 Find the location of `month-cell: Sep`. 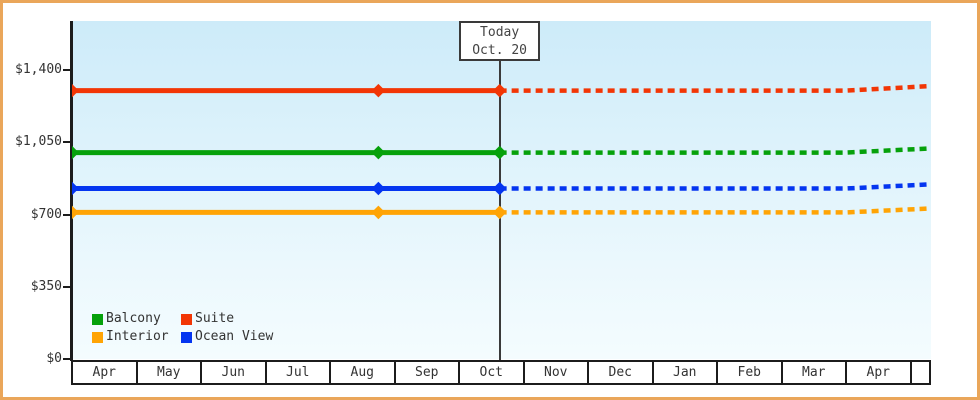

month-cell: Sep is located at coordinates (428, 372).